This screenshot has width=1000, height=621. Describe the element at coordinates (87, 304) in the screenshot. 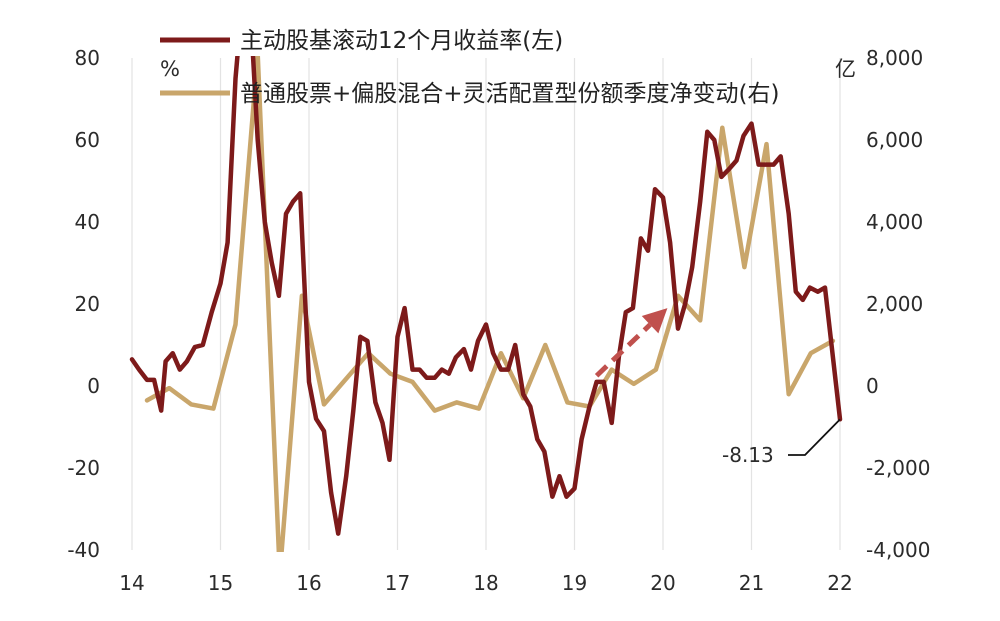

I see `left-tick-label: 20` at that location.